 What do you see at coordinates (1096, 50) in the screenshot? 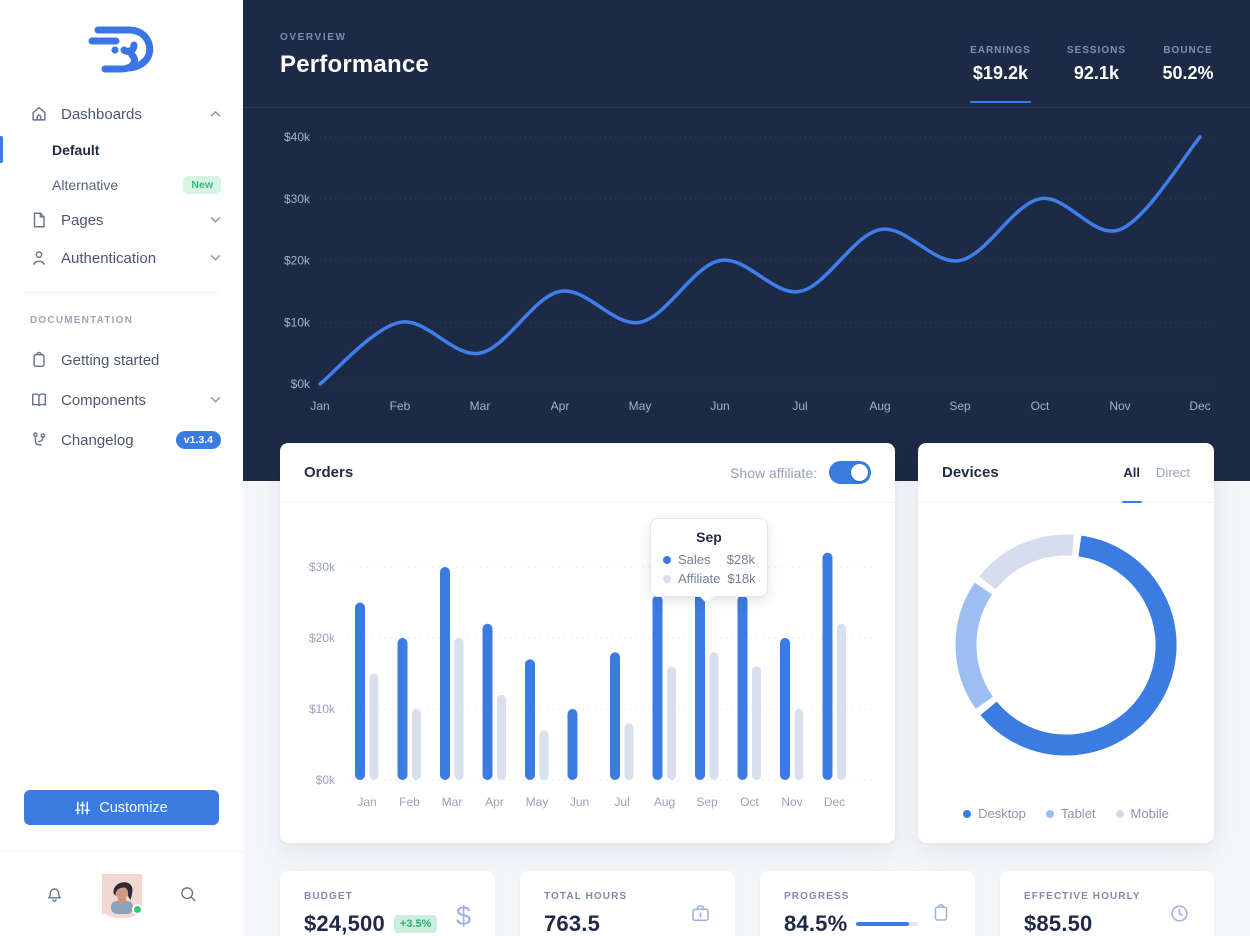
I see `stat-label: SESSIONS` at bounding box center [1096, 50].